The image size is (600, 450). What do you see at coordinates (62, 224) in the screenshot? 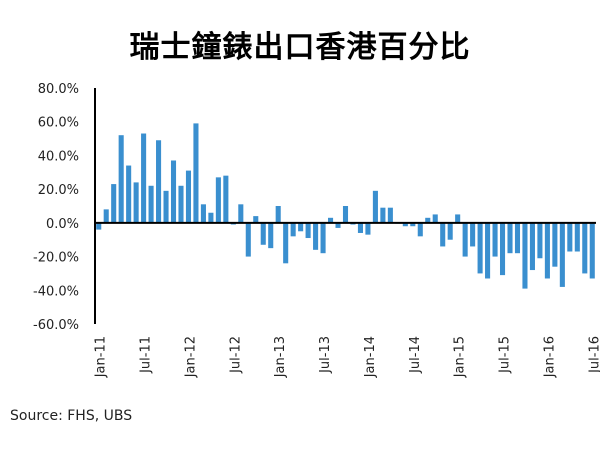
I see `y-tick-label: 0.0%` at bounding box center [62, 224].